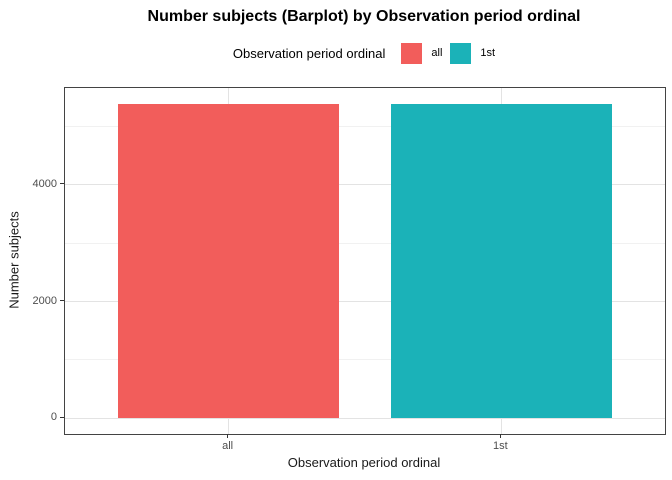  I want to click on legend-title: Observation period ordinal, so click(309, 53).